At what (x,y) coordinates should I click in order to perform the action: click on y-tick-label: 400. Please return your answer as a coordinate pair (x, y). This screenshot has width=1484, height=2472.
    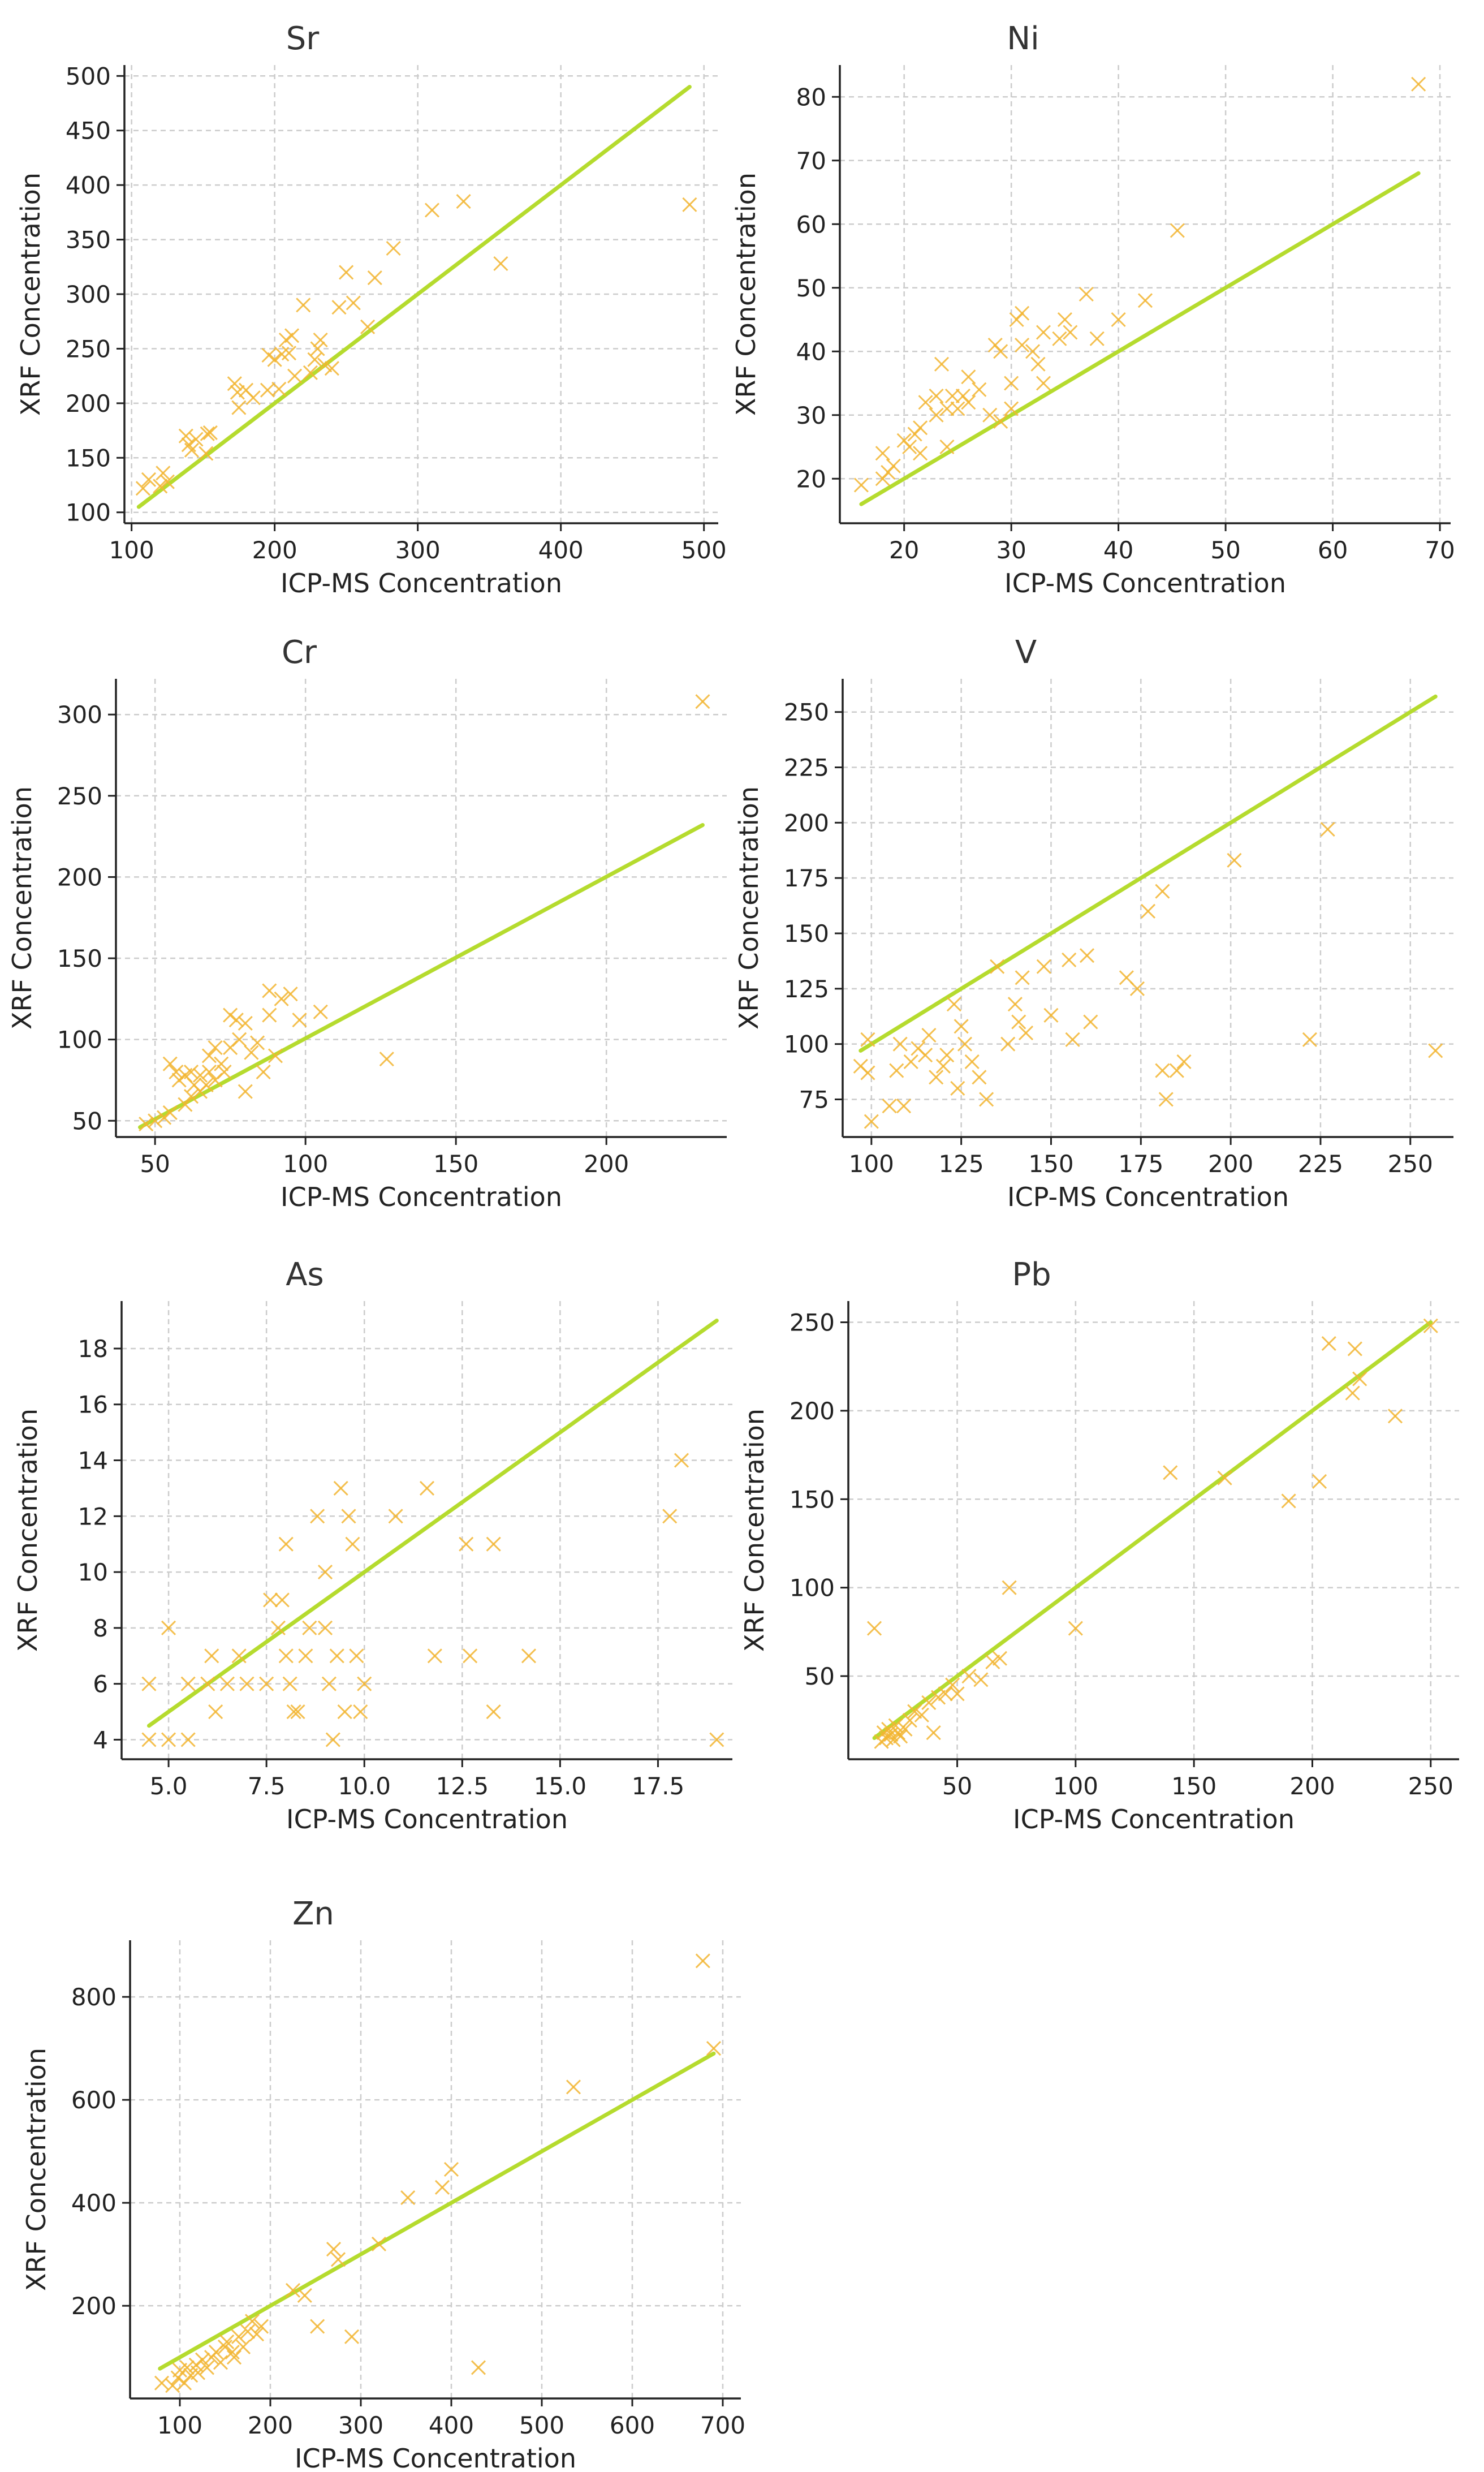
    Looking at the image, I should click on (88, 185).